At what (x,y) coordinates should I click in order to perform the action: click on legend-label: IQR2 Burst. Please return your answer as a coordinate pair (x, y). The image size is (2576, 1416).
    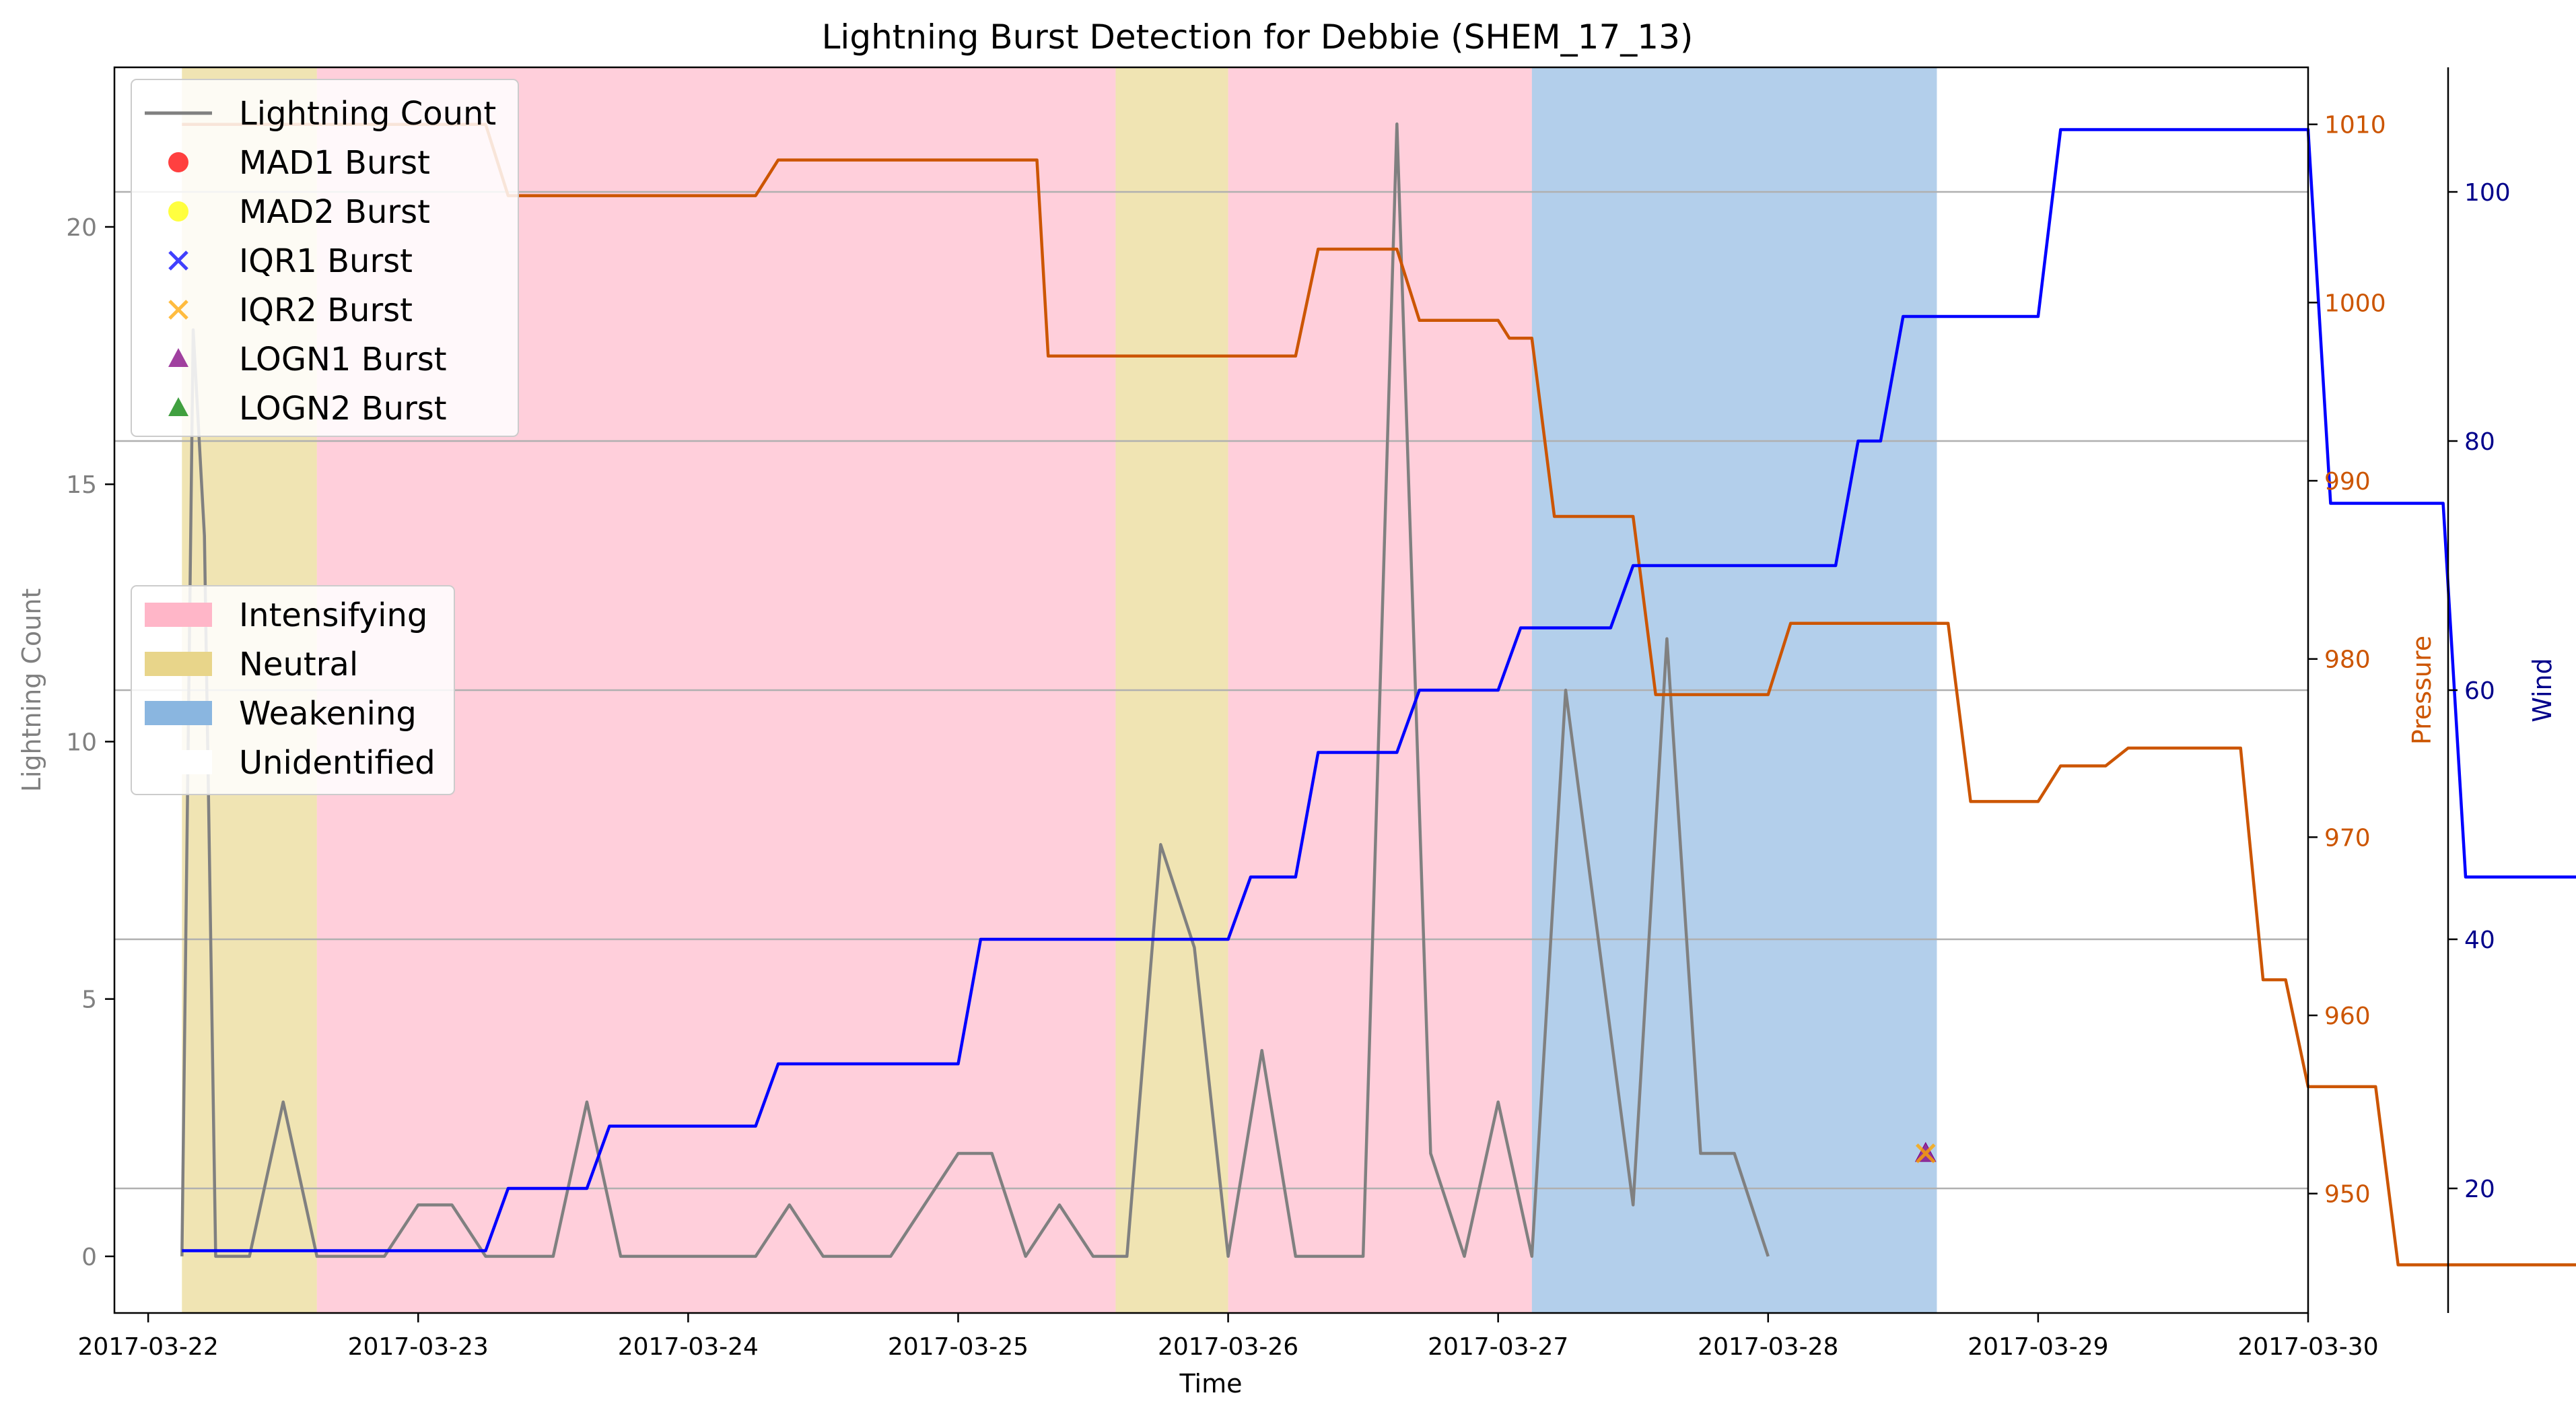
    Looking at the image, I should click on (326, 310).